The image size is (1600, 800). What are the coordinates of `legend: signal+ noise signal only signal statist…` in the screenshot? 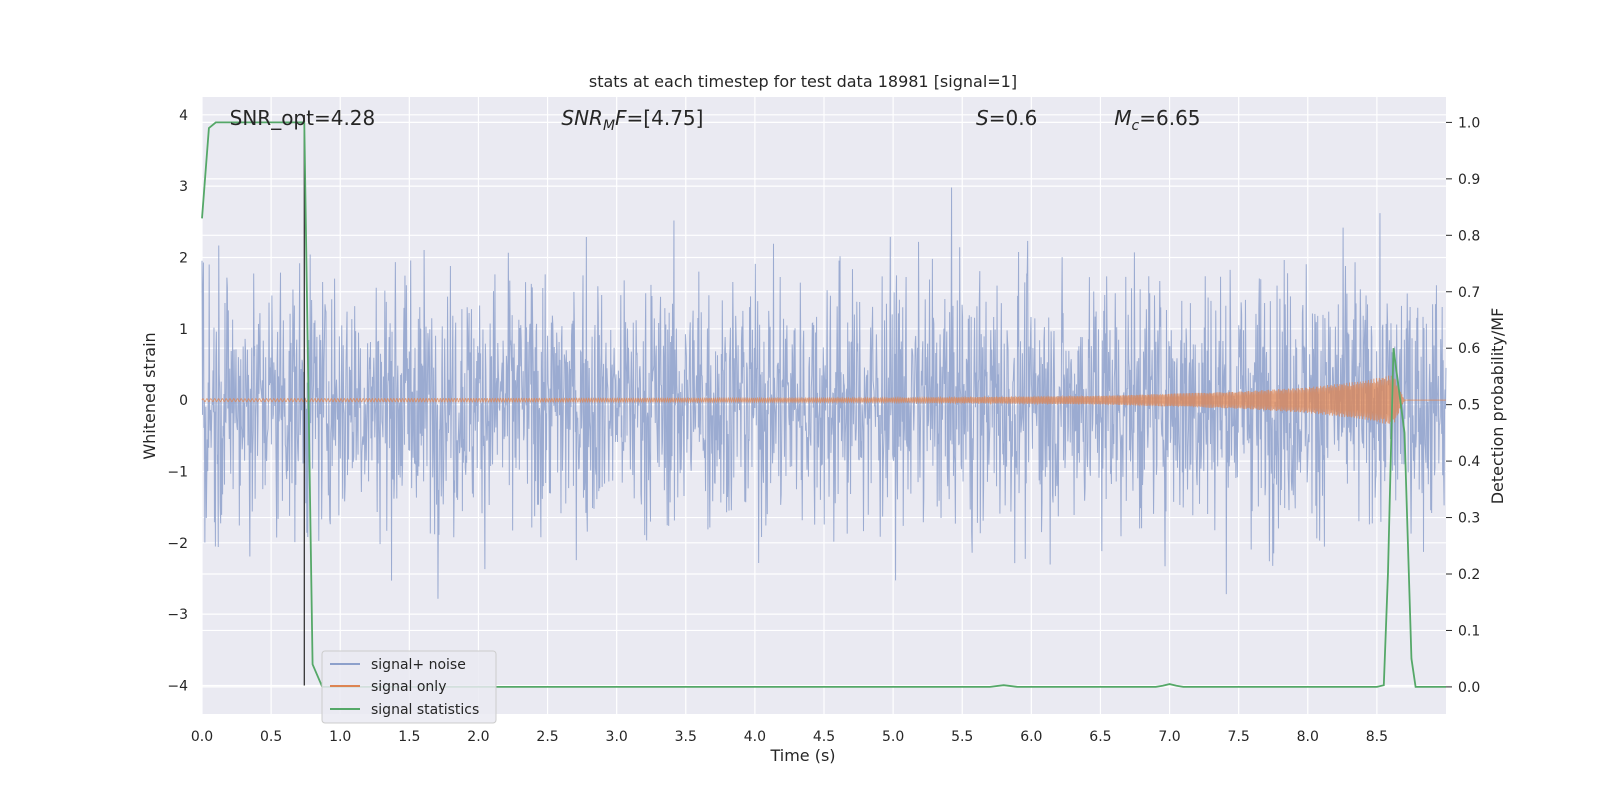 It's located at (409, 687).